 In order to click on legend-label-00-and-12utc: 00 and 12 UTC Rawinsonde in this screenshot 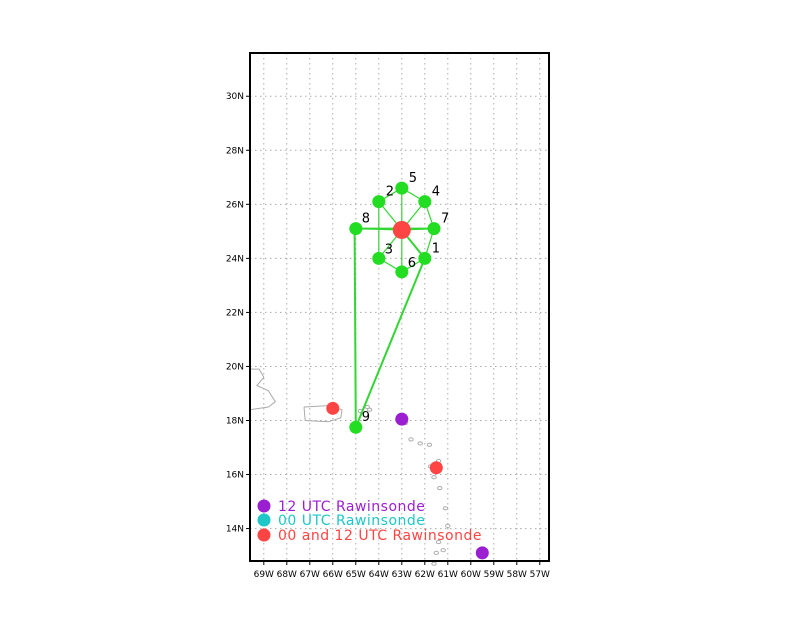, I will do `click(380, 536)`.